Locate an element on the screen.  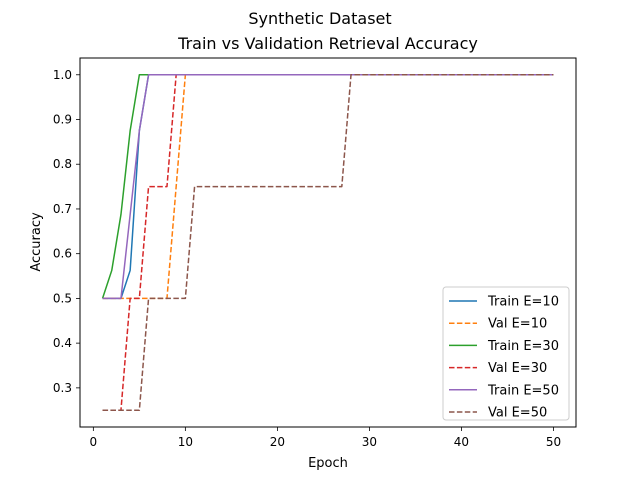
y-tick-label: 1.0 is located at coordinates (62, 75).